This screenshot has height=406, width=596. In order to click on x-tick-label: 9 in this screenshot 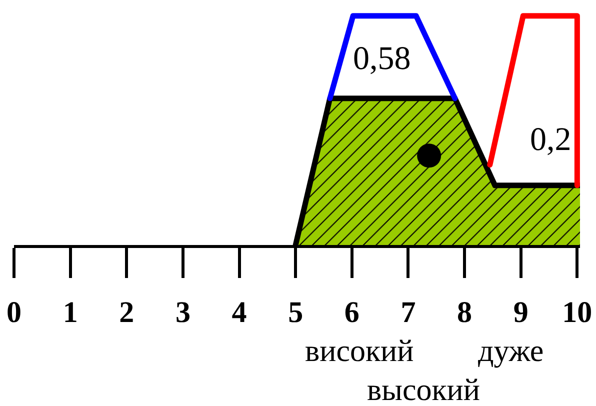, I will do `click(520, 312)`.